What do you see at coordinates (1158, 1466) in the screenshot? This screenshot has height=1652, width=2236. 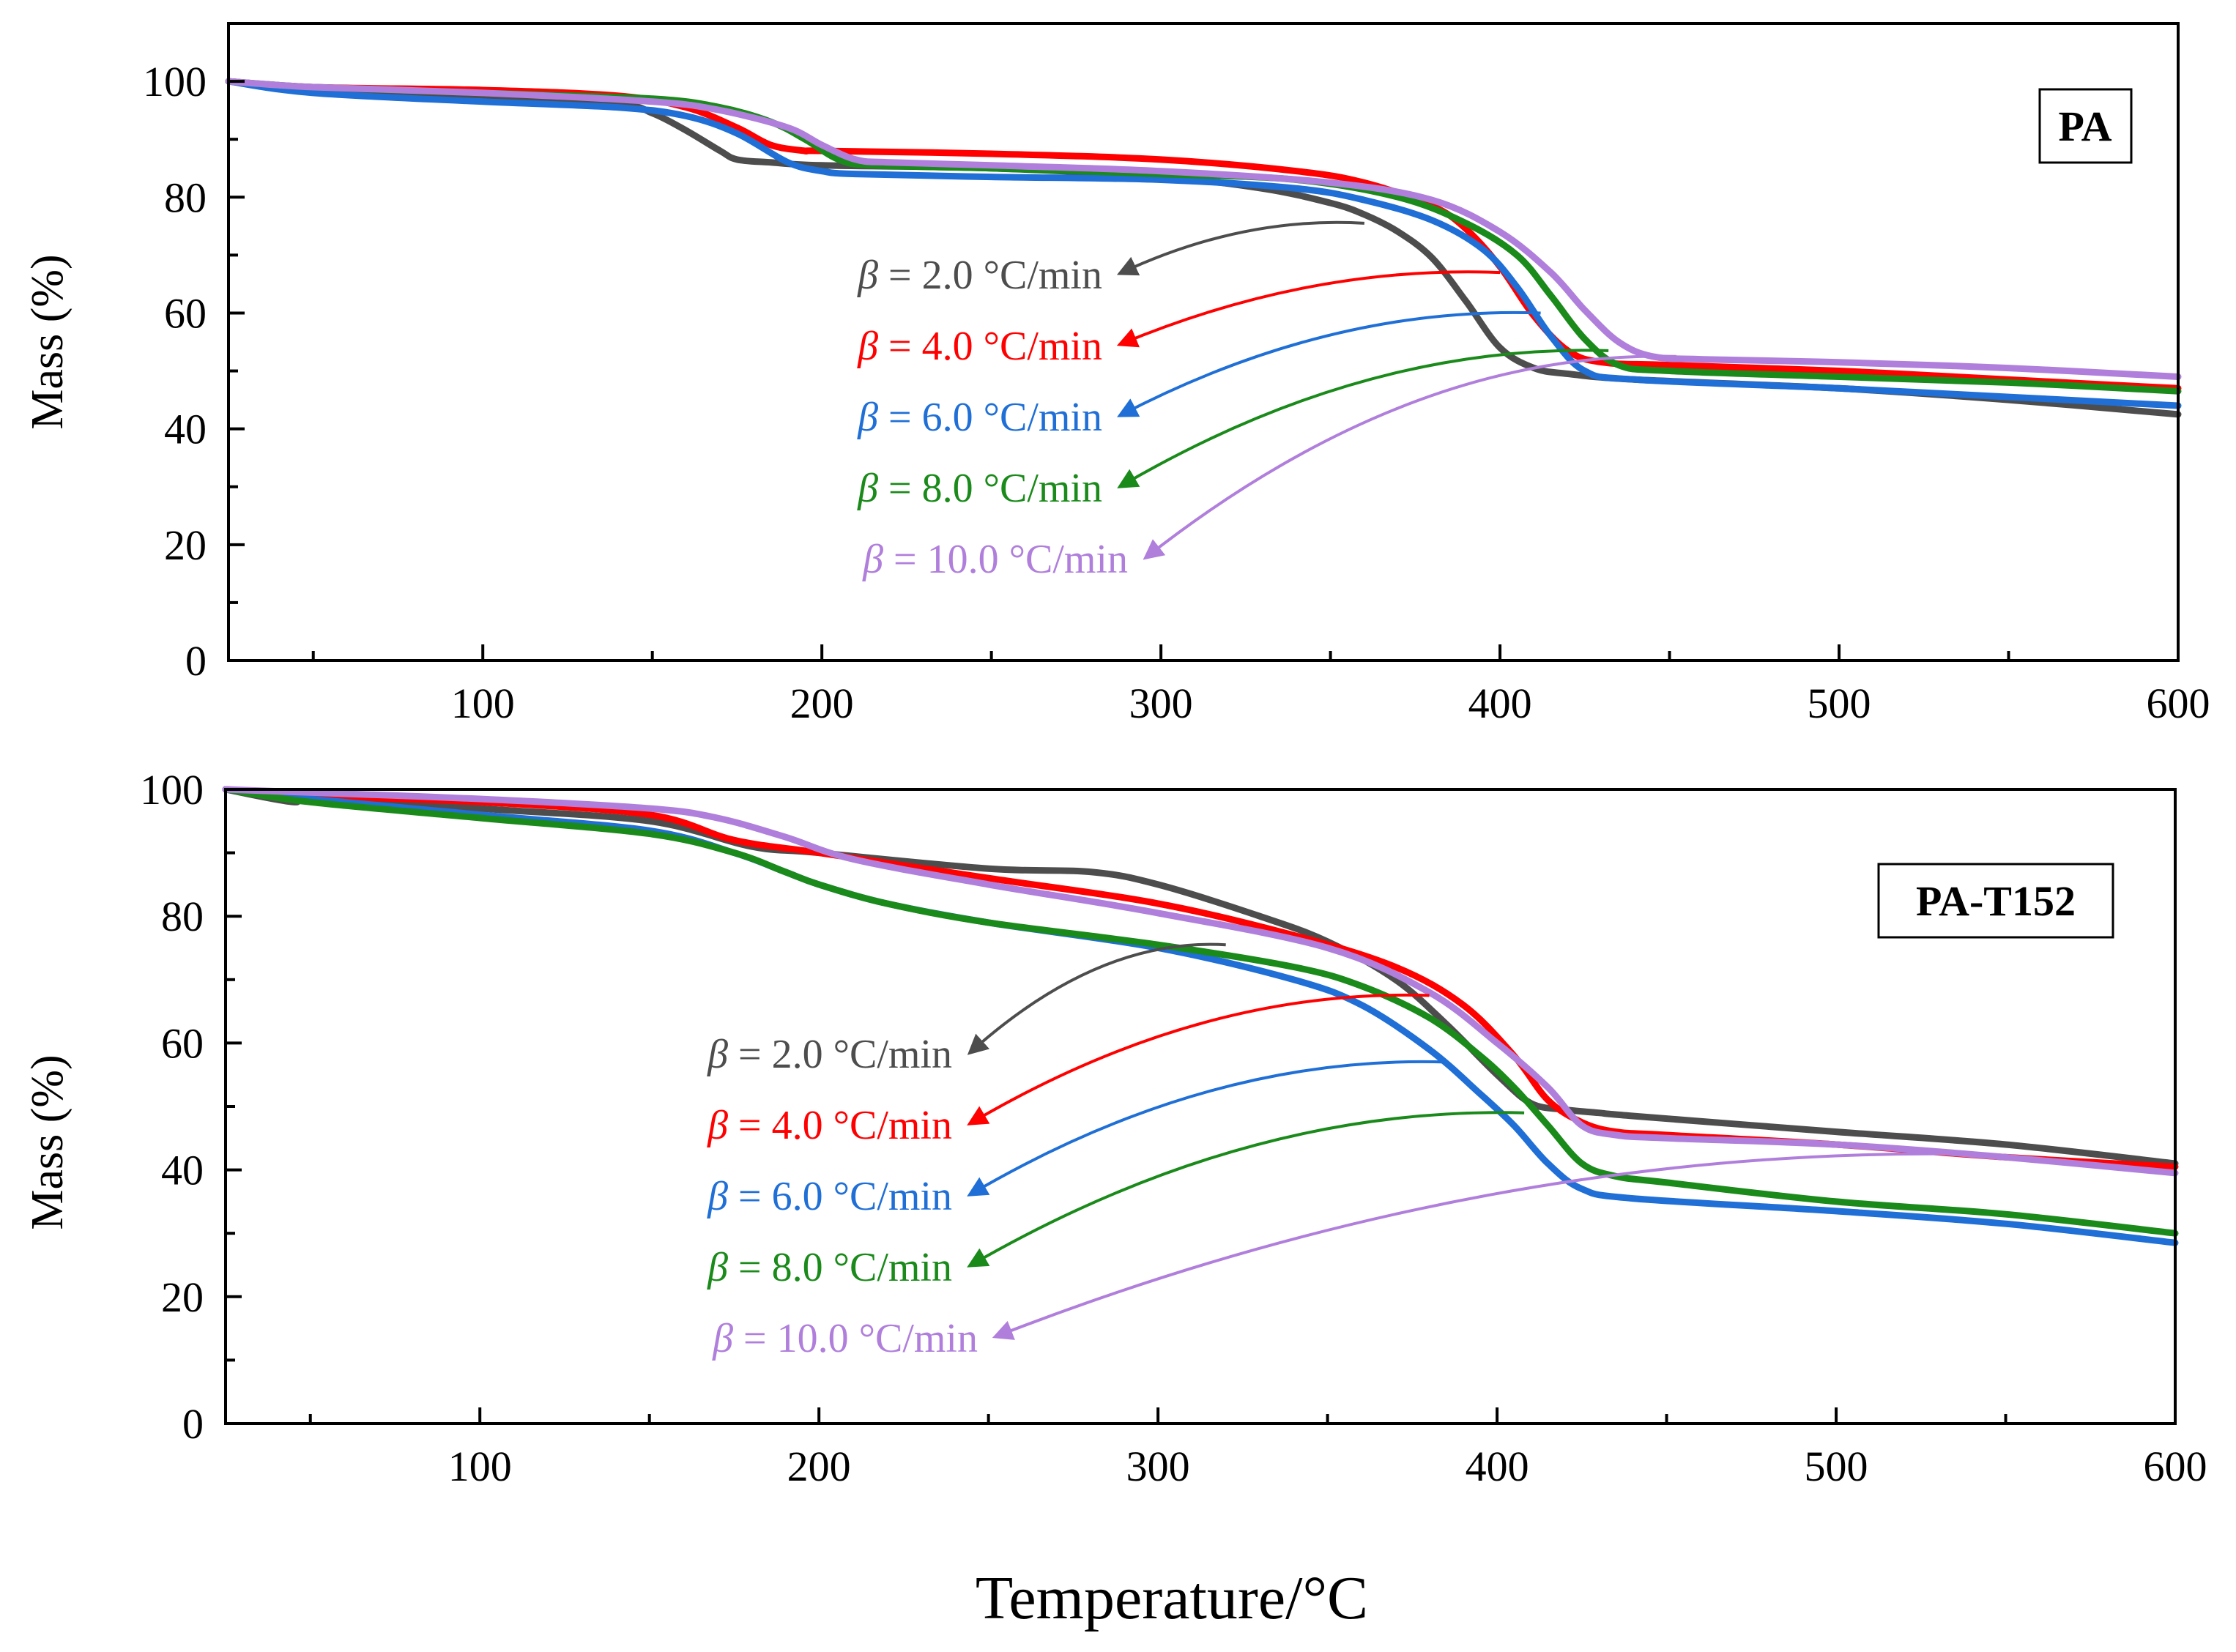 I see `x-tick-label-pa-t152-300: 300` at bounding box center [1158, 1466].